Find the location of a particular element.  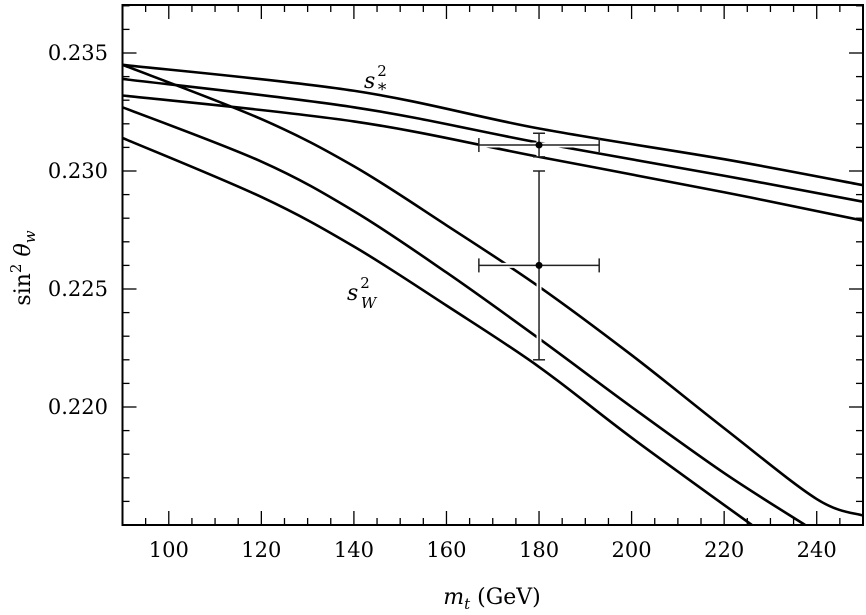

y-tick-labels: 0.220 0.225 0.230 0.235 is located at coordinates (78, 230).